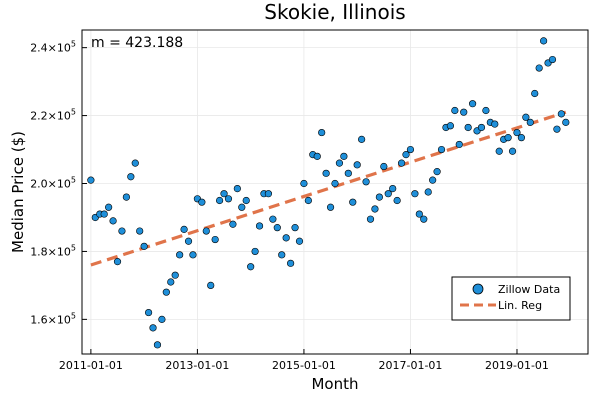  What do you see at coordinates (197, 365) in the screenshot?
I see `x-tick-label: 2013-01-01` at bounding box center [197, 365].